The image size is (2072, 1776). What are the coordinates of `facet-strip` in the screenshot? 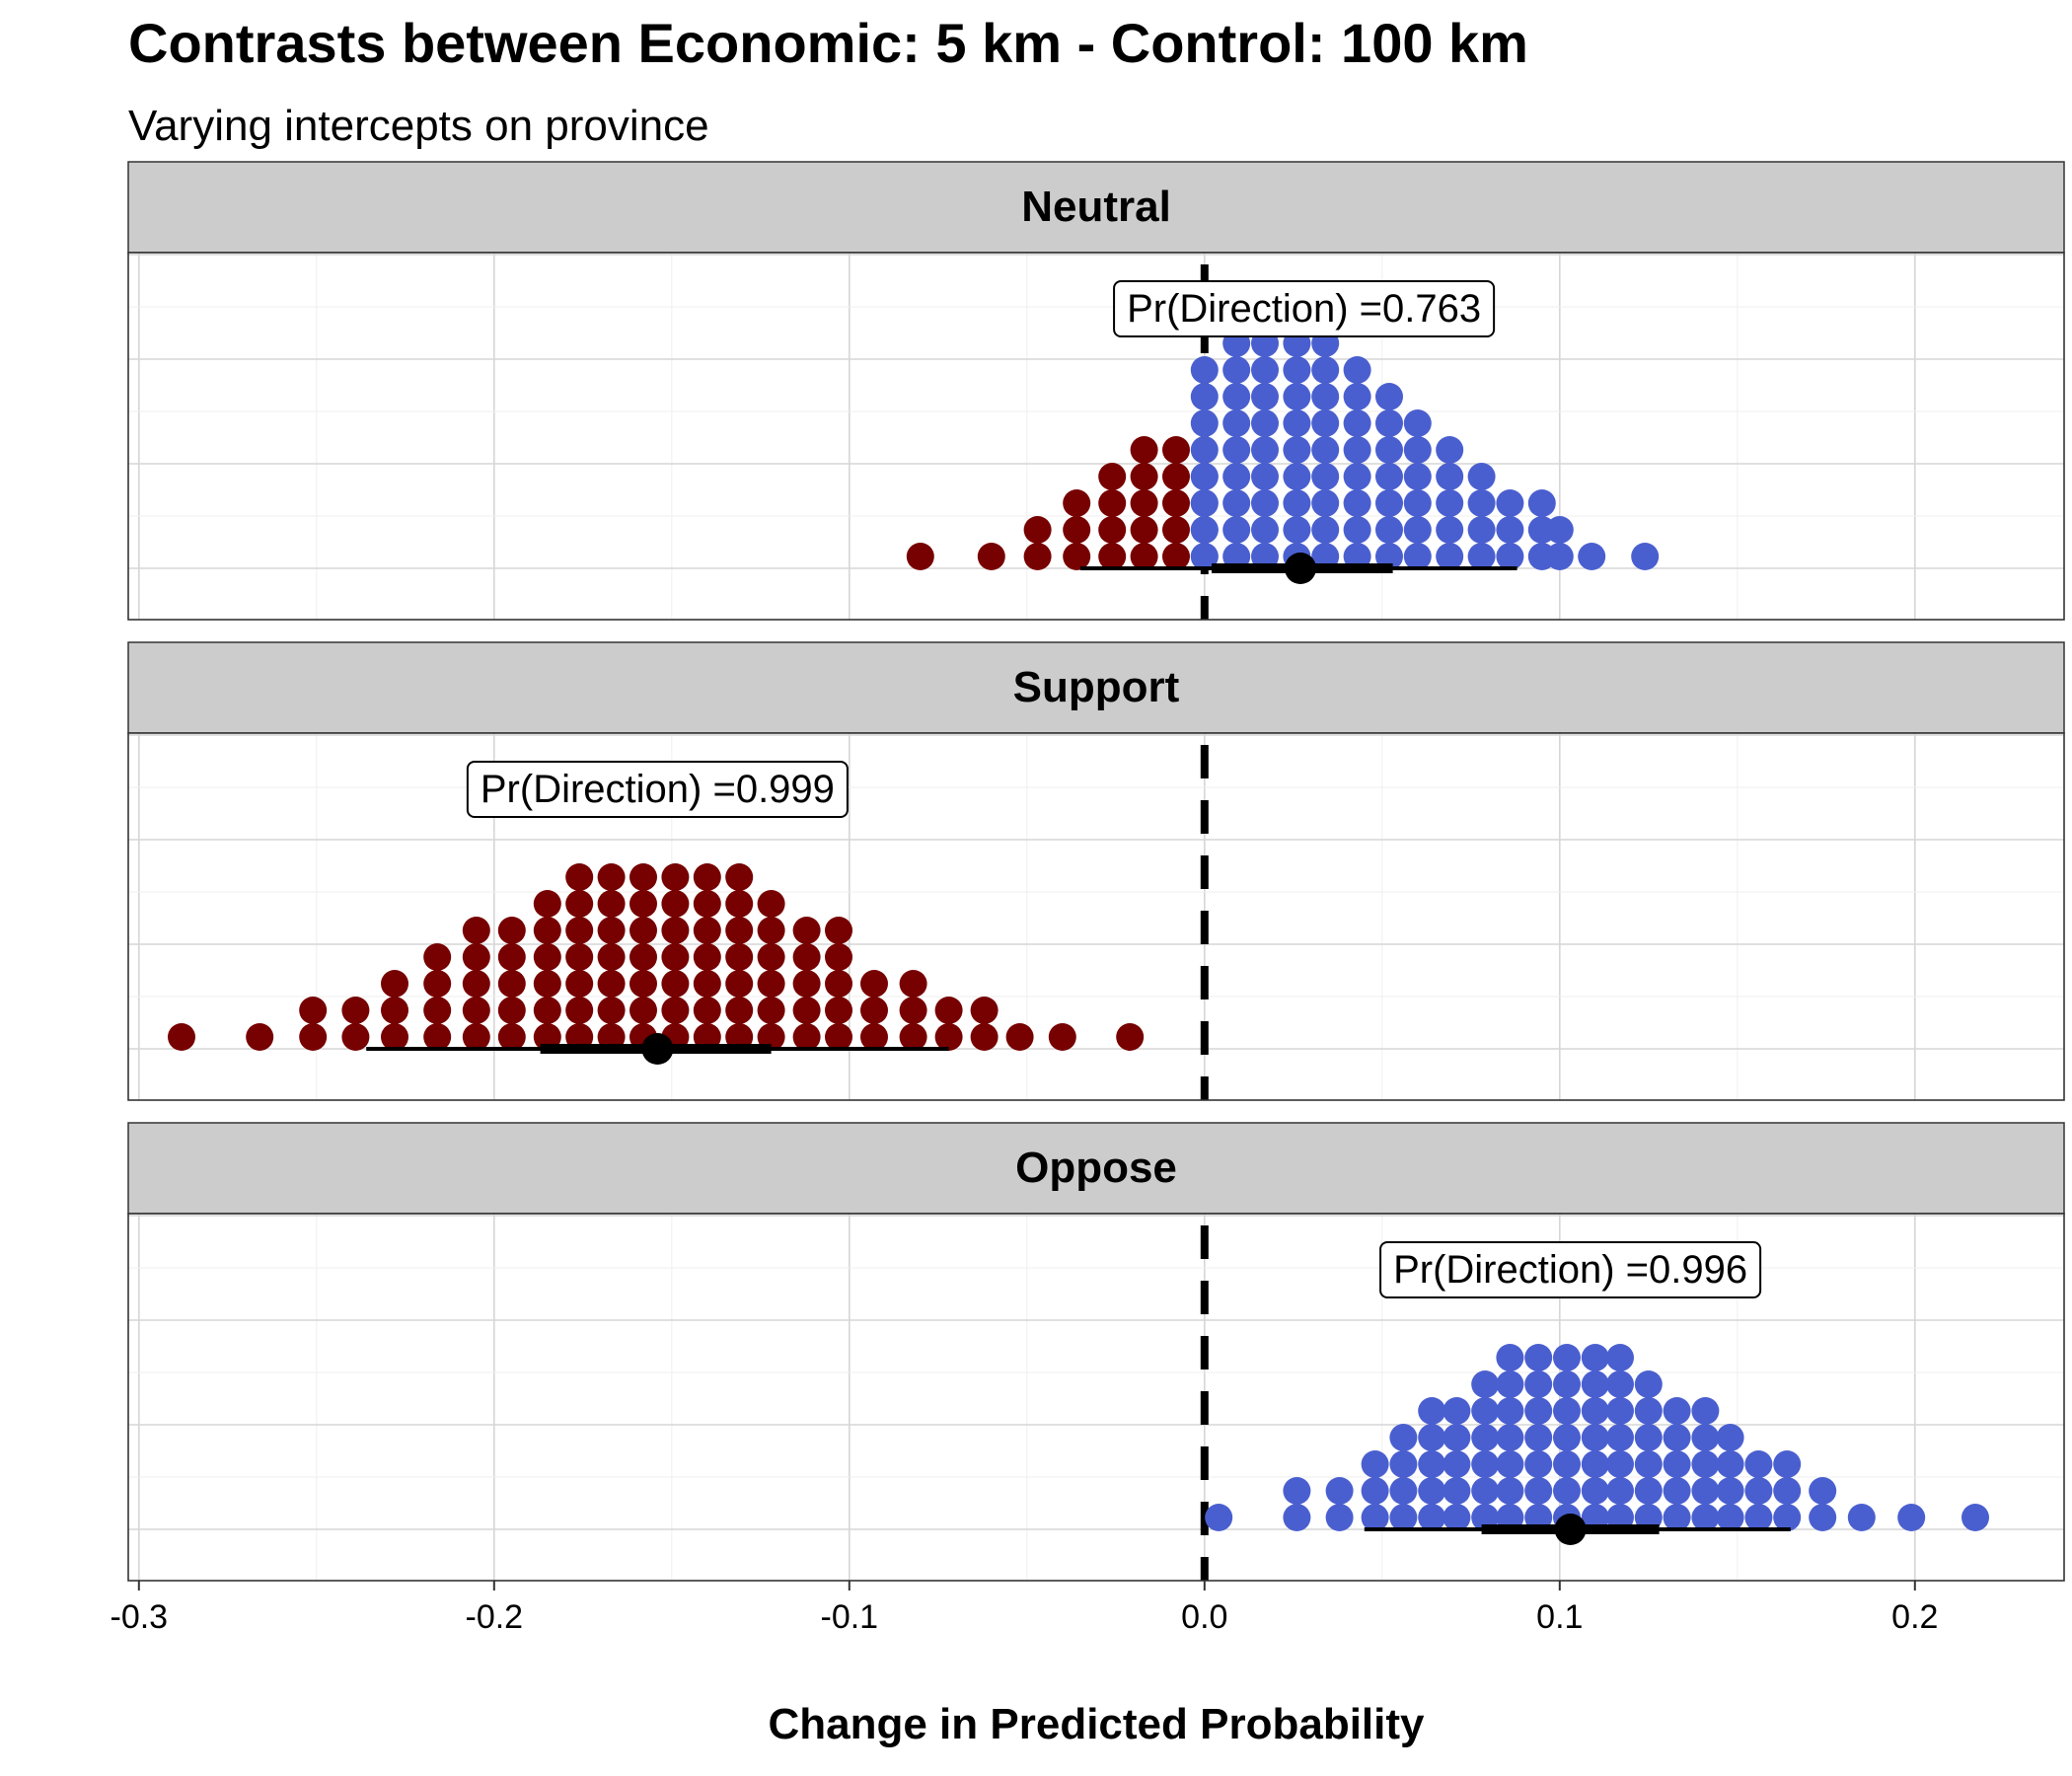 It's located at (1096, 208).